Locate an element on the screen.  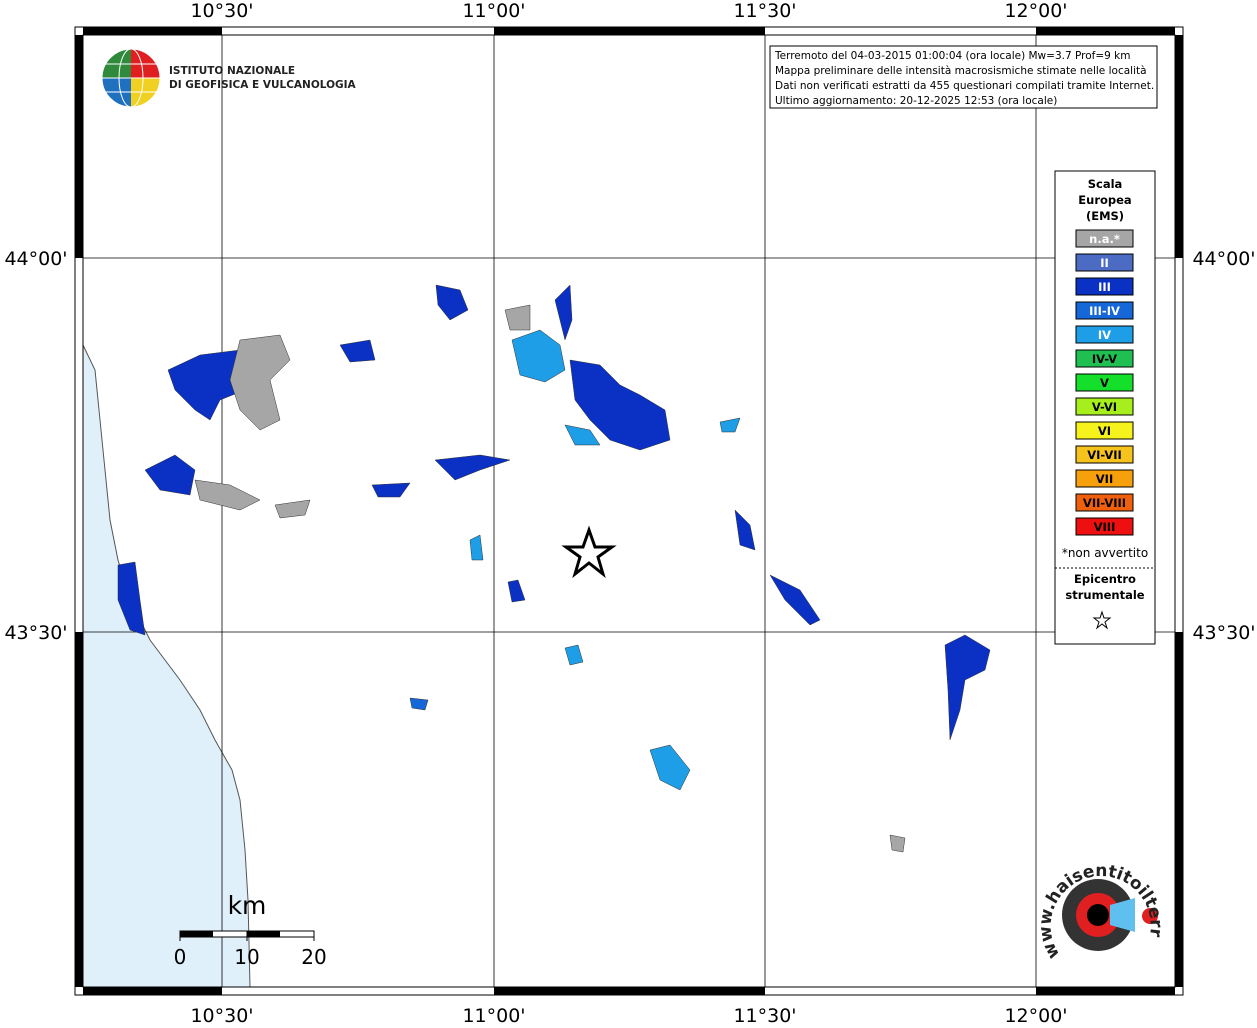
legend-label: VI-VII is located at coordinates (1104, 455).